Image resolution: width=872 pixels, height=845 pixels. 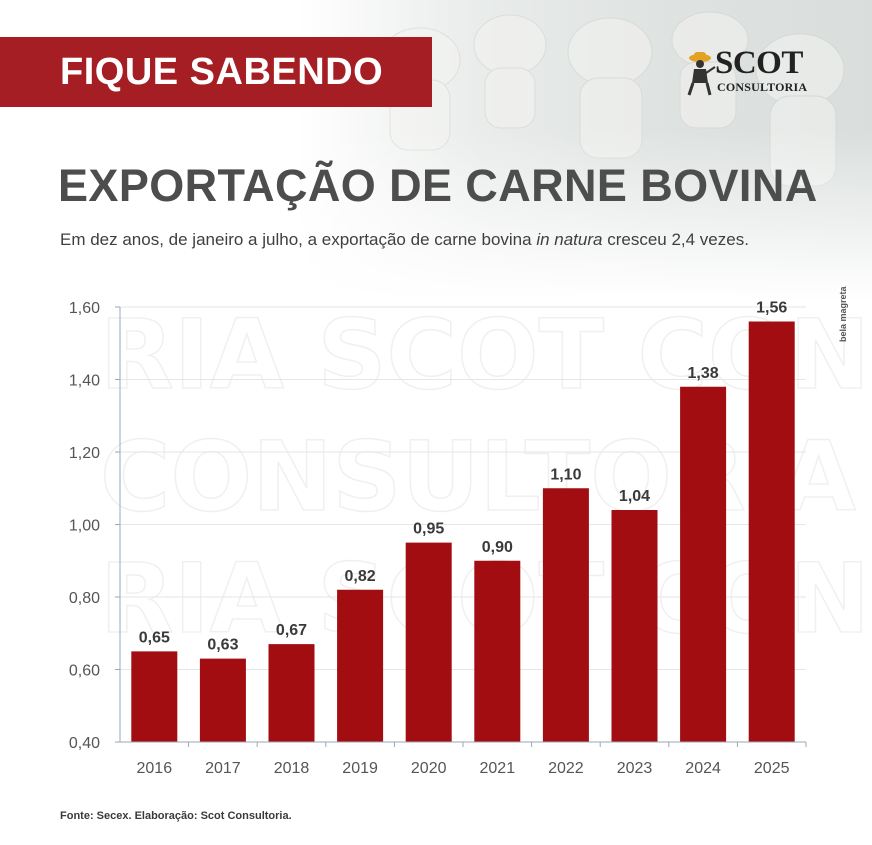 I want to click on value-label-2017: 0,63, so click(x=222, y=645).